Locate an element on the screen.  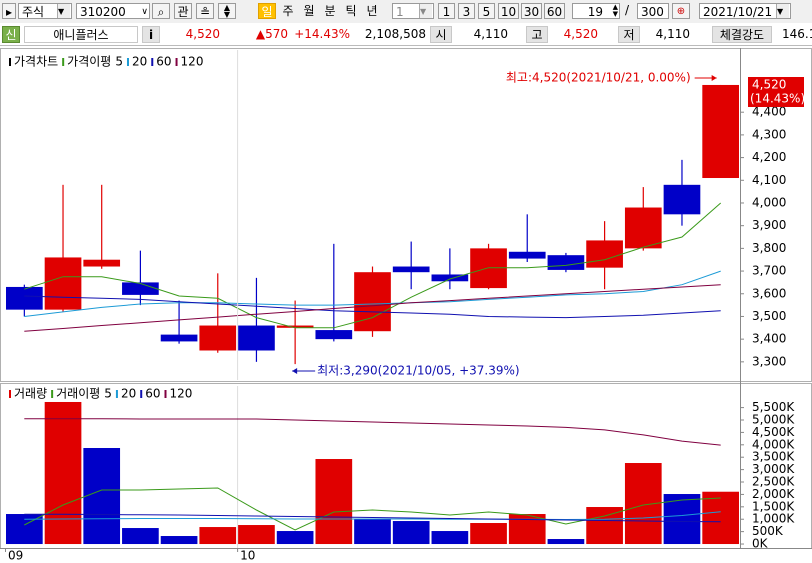
y-tick-label: 1,500K is located at coordinates (773, 506).